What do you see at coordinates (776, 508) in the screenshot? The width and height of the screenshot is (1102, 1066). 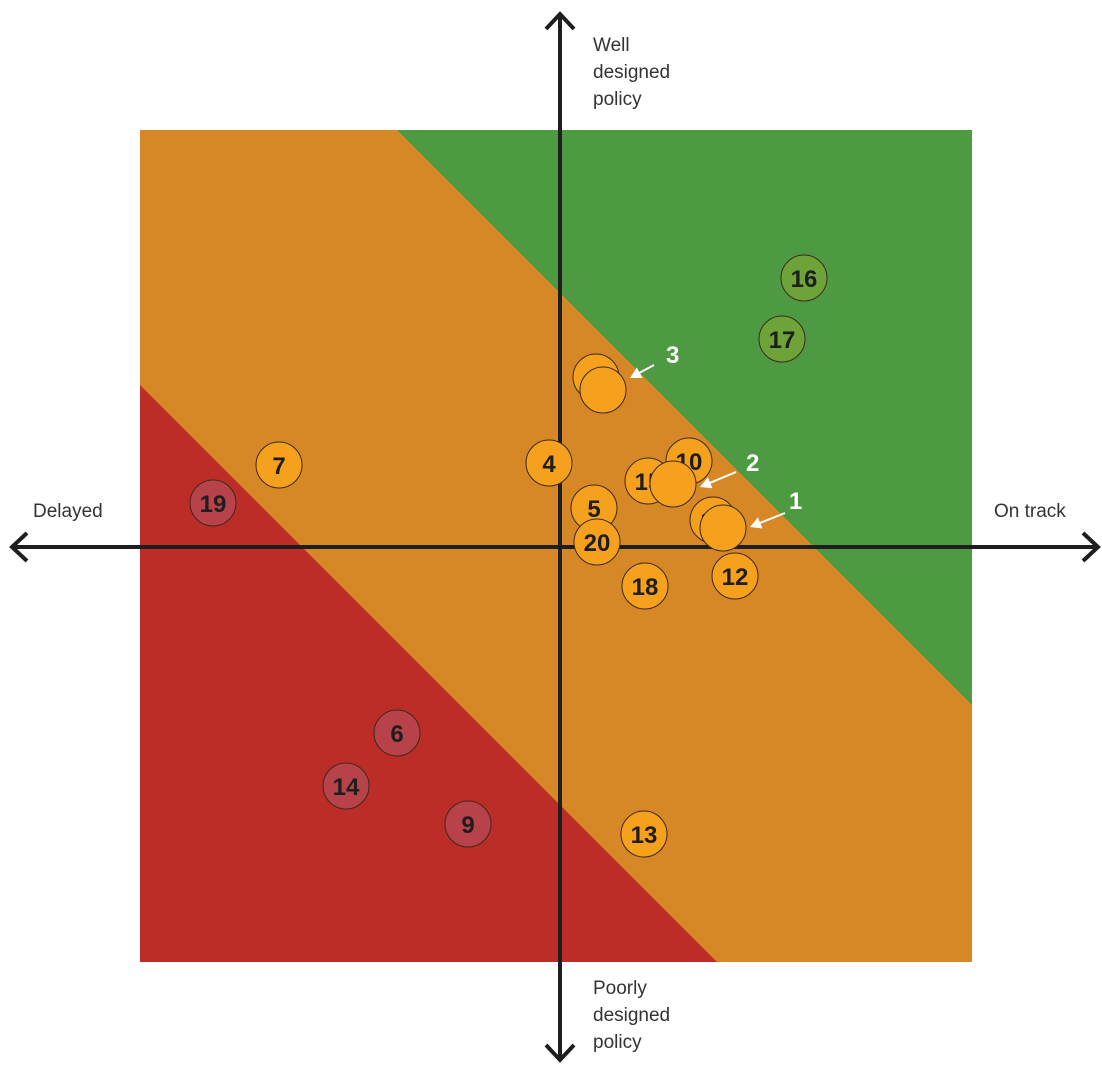 I see `callout-1: 1` at bounding box center [776, 508].